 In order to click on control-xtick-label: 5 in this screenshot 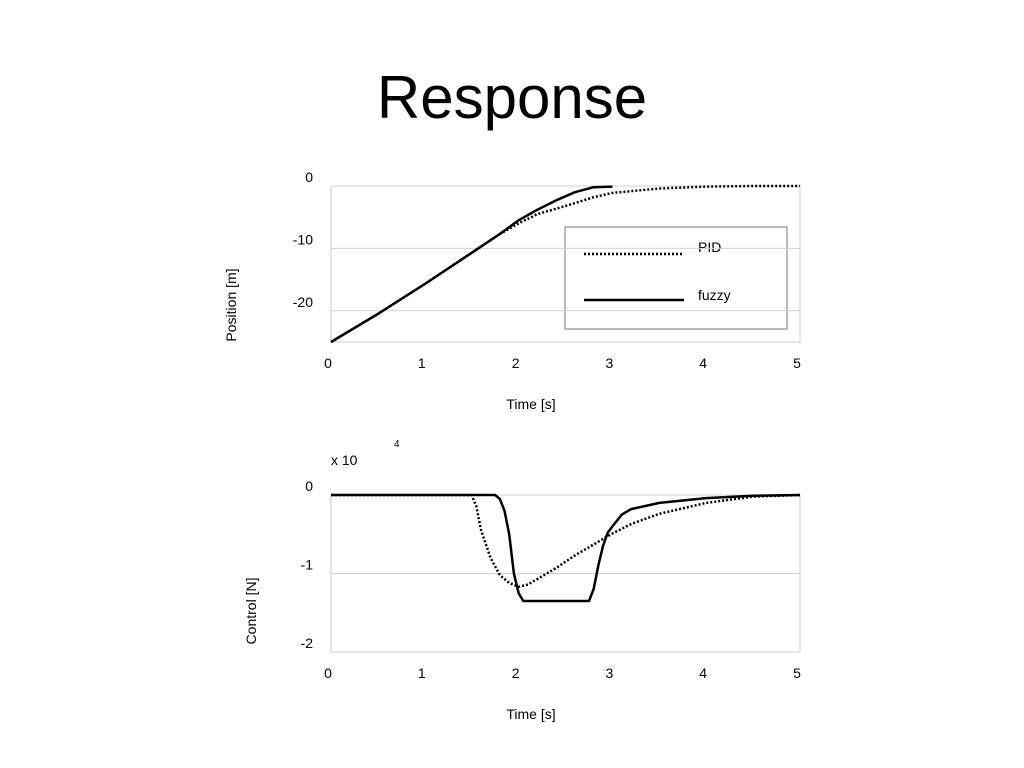, I will do `click(797, 673)`.